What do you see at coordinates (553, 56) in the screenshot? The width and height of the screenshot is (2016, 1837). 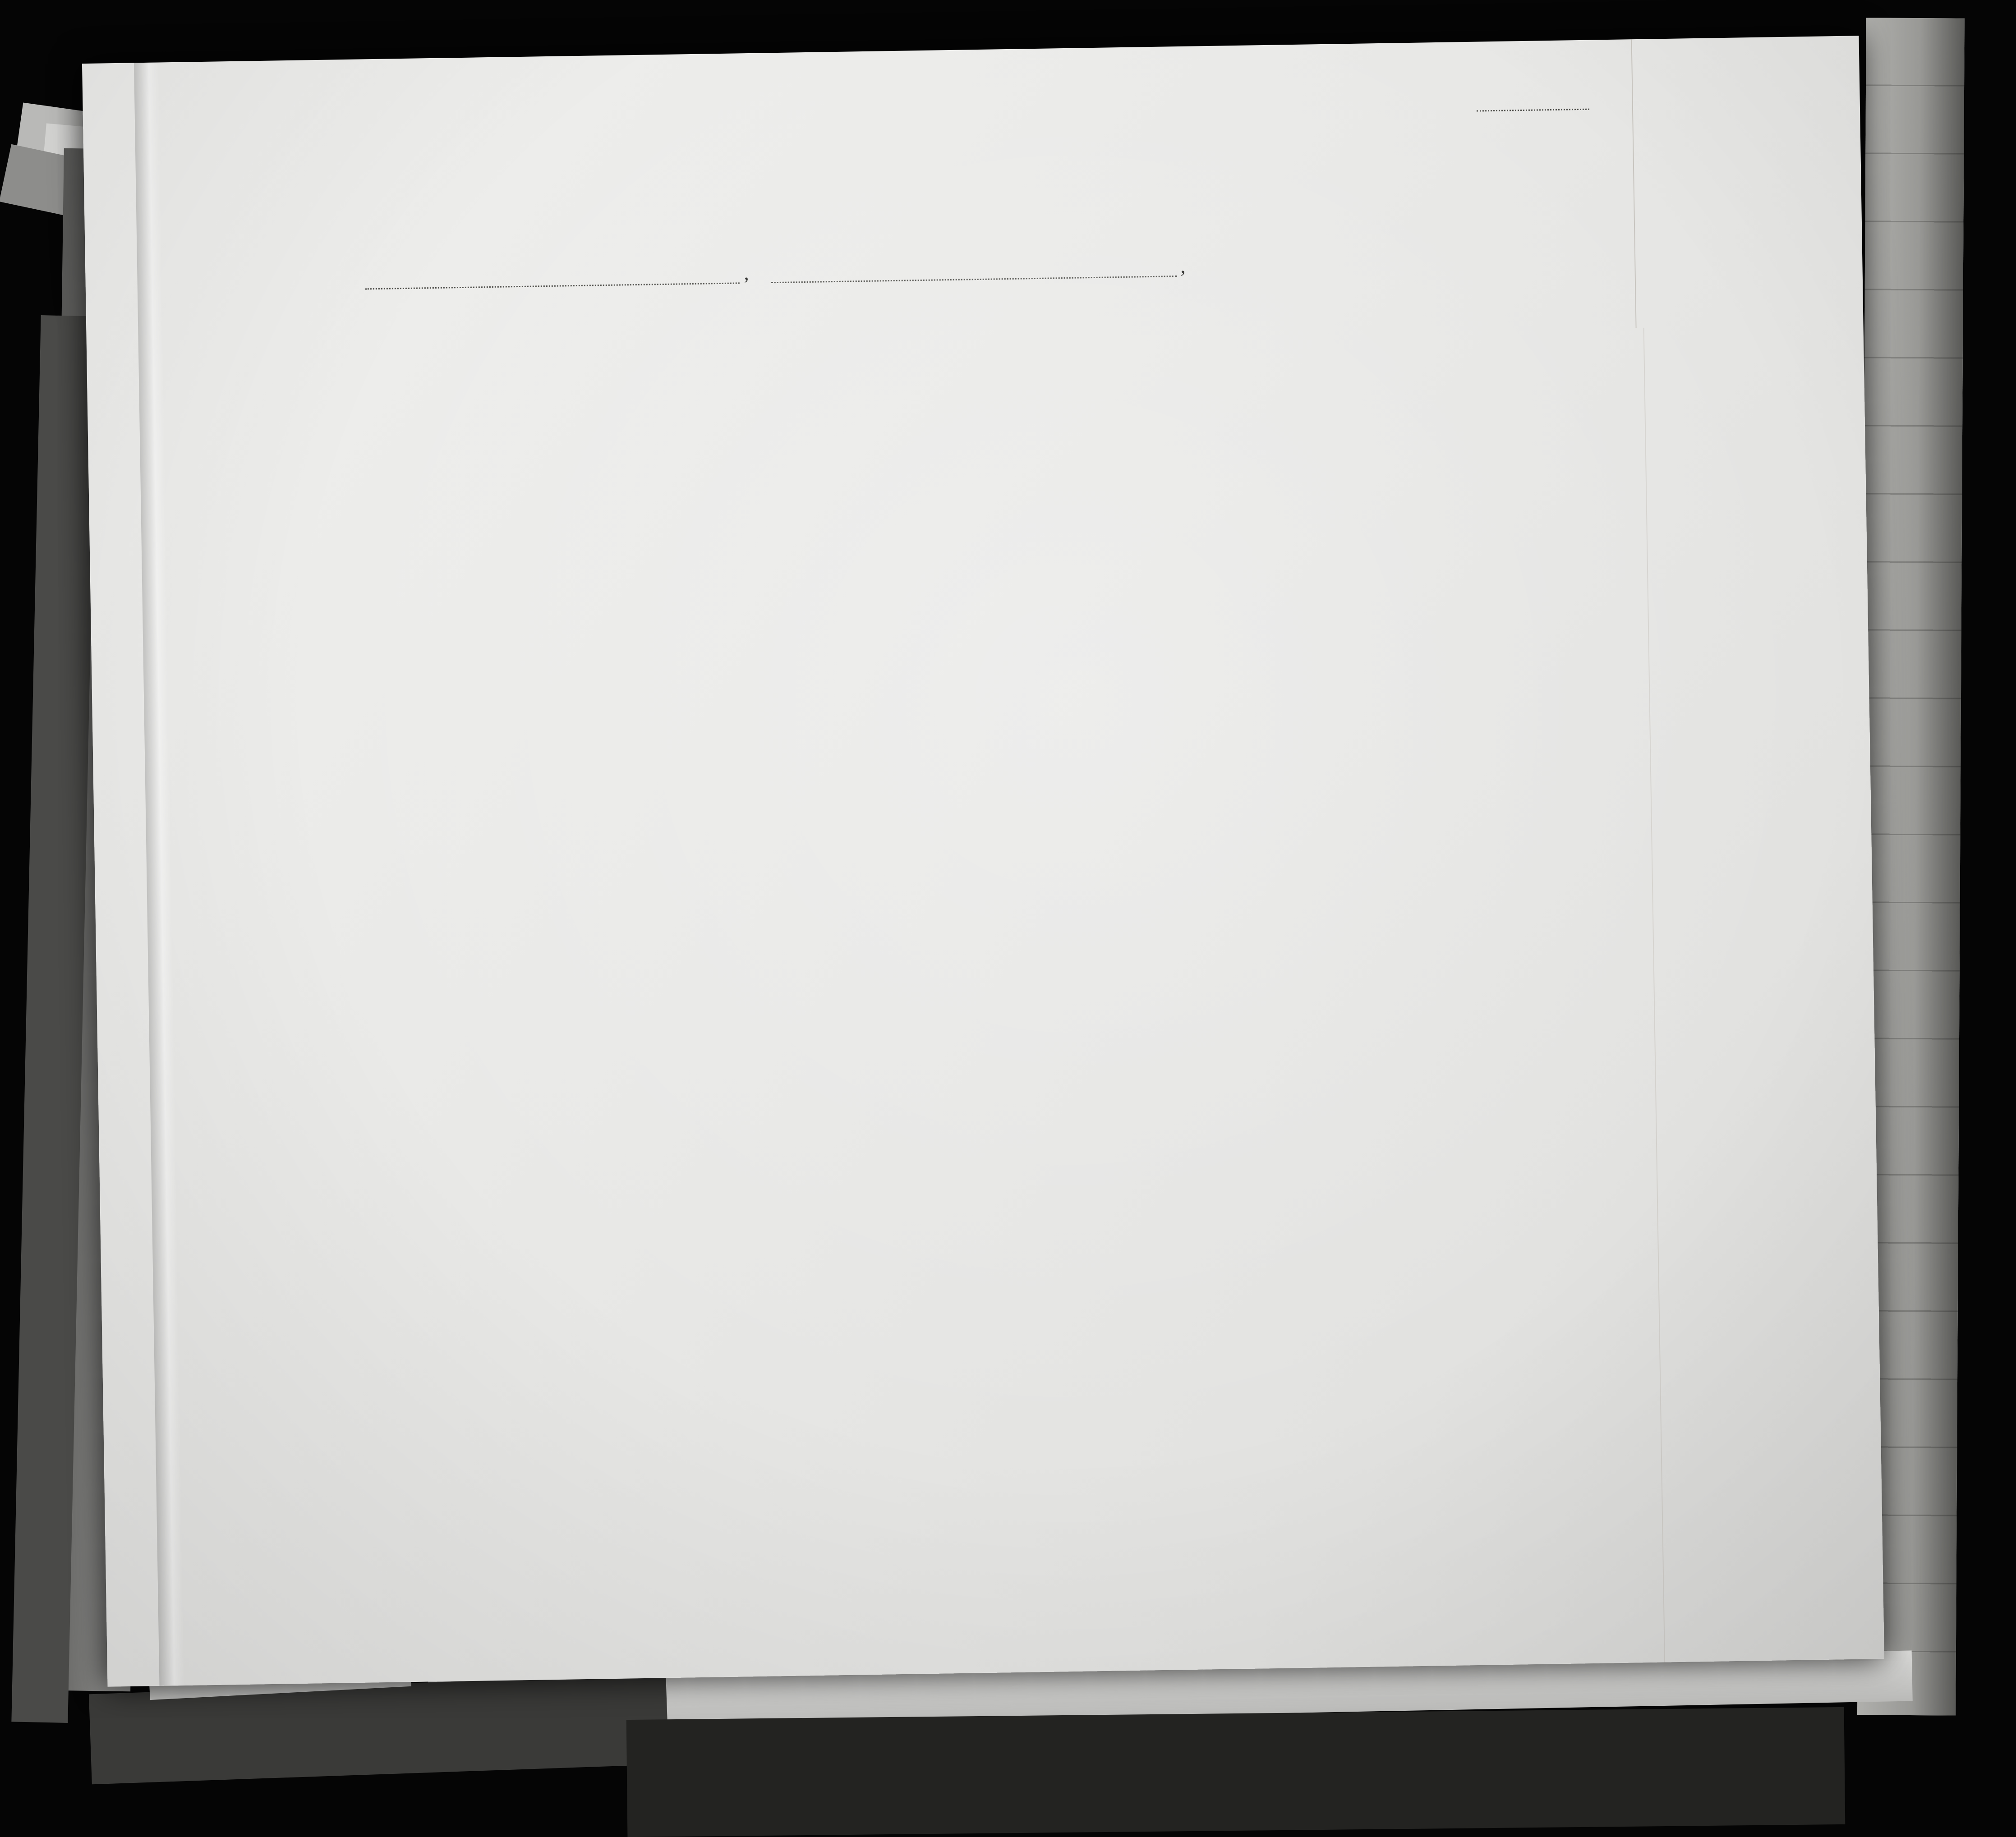 I see `question-24-footnote` at bounding box center [553, 56].